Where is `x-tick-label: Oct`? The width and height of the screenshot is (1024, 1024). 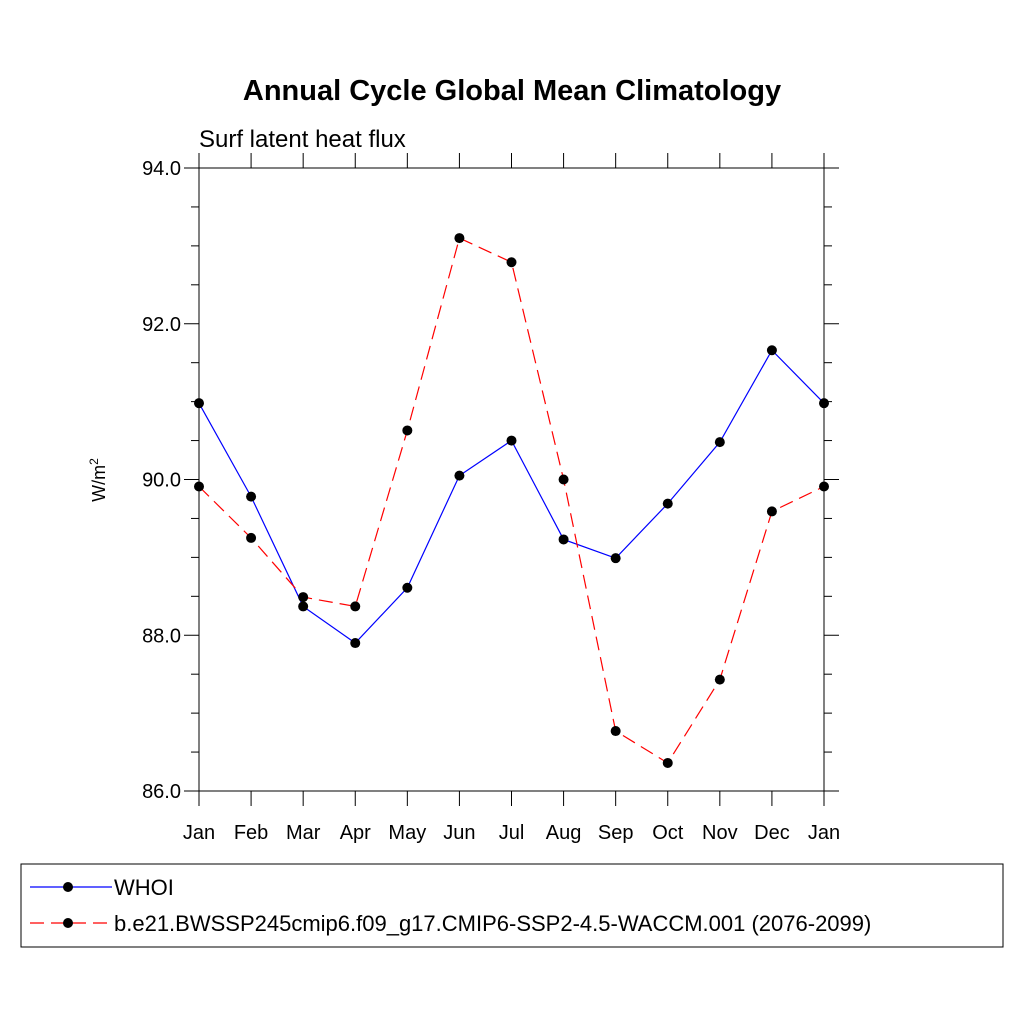 x-tick-label: Oct is located at coordinates (668, 833).